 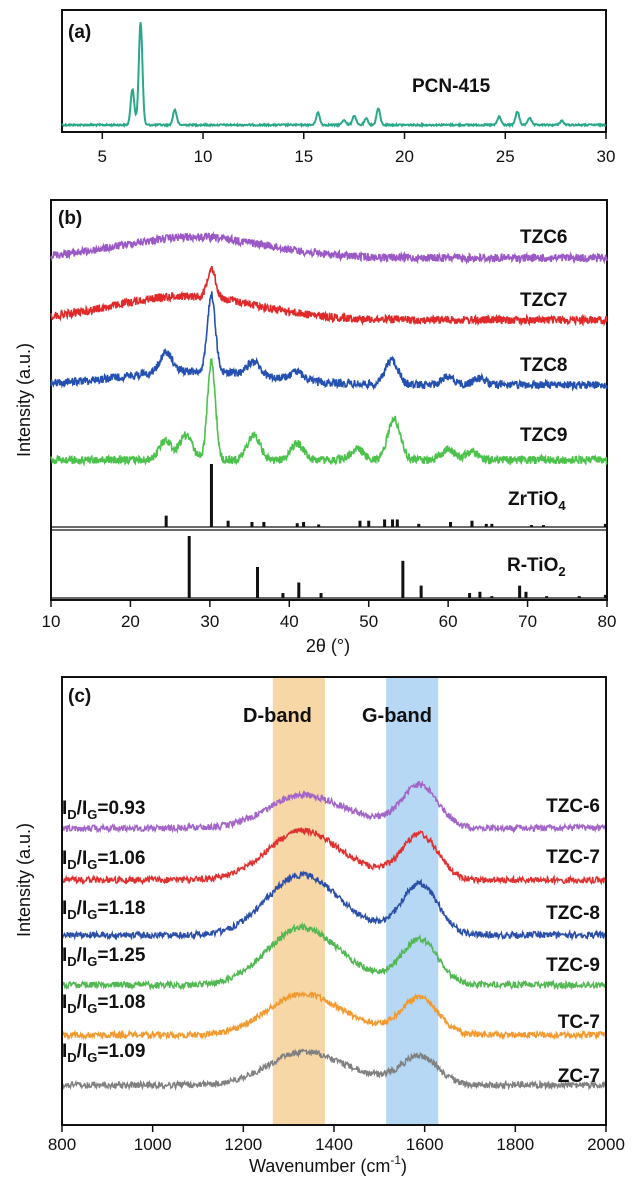 I want to click on tzc-6-line, so click(x=334, y=807).